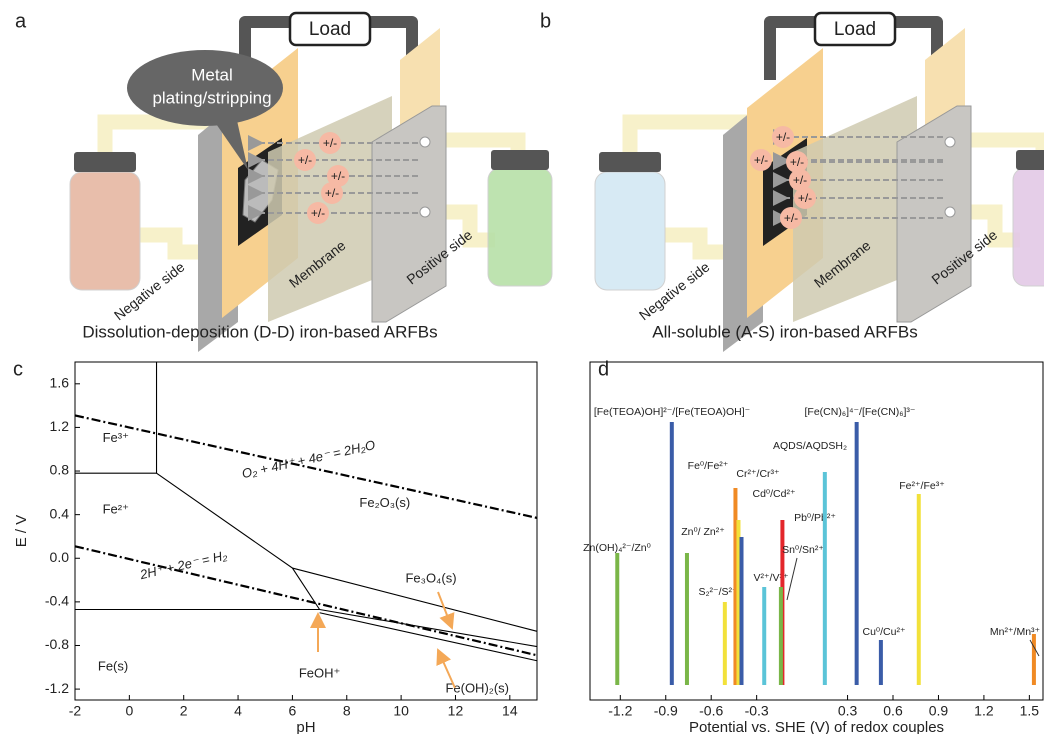 Image resolution: width=1044 pixels, height=734 pixels. What do you see at coordinates (718, 592) in the screenshot?
I see `bar-label: S₂²⁻/S²⁻` at bounding box center [718, 592].